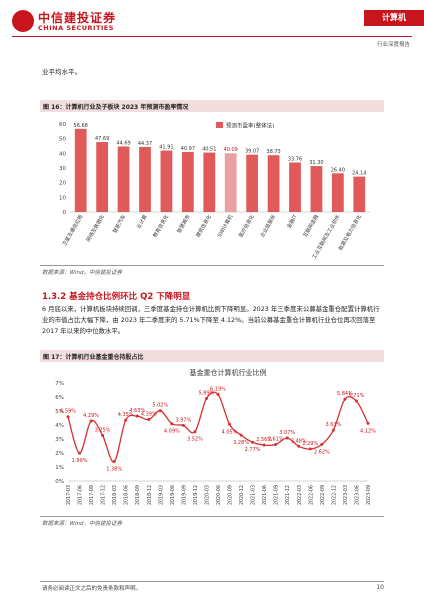 This screenshot has width=424, height=600. Describe the element at coordinates (59, 454) in the screenshot. I see `y-tick-label: 2%` at that location.